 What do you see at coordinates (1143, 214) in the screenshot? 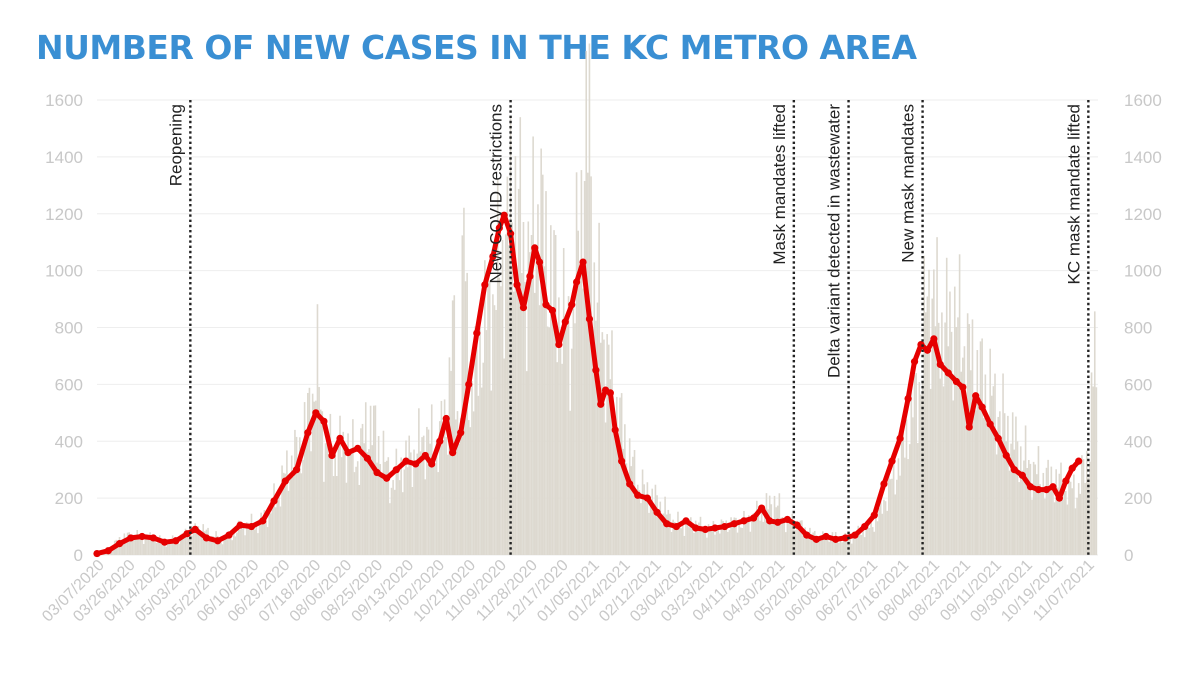
I see `y-tick-label: 1200` at bounding box center [1143, 214].